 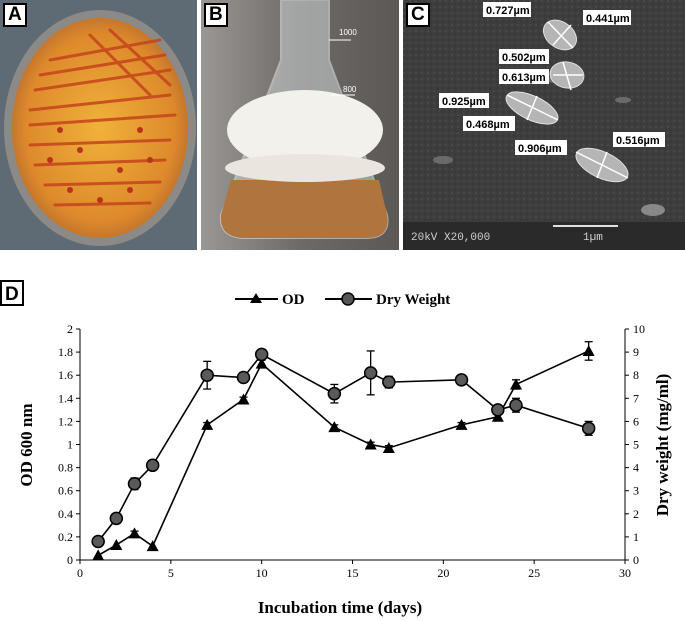 What do you see at coordinates (524, 58) in the screenshot?
I see `meas-label-3: 0.502µm` at bounding box center [524, 58].